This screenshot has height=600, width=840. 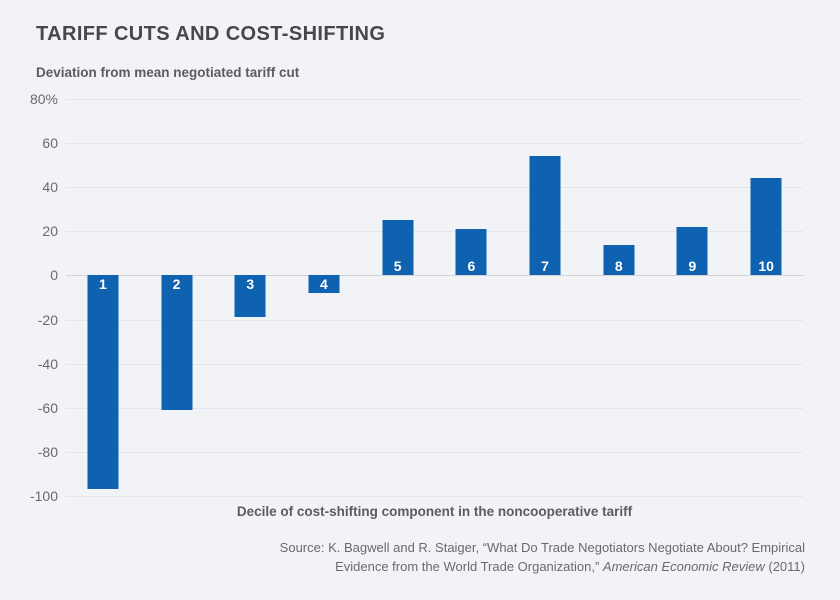 What do you see at coordinates (43, 99) in the screenshot?
I see `y-tick-label-80: 80%` at bounding box center [43, 99].